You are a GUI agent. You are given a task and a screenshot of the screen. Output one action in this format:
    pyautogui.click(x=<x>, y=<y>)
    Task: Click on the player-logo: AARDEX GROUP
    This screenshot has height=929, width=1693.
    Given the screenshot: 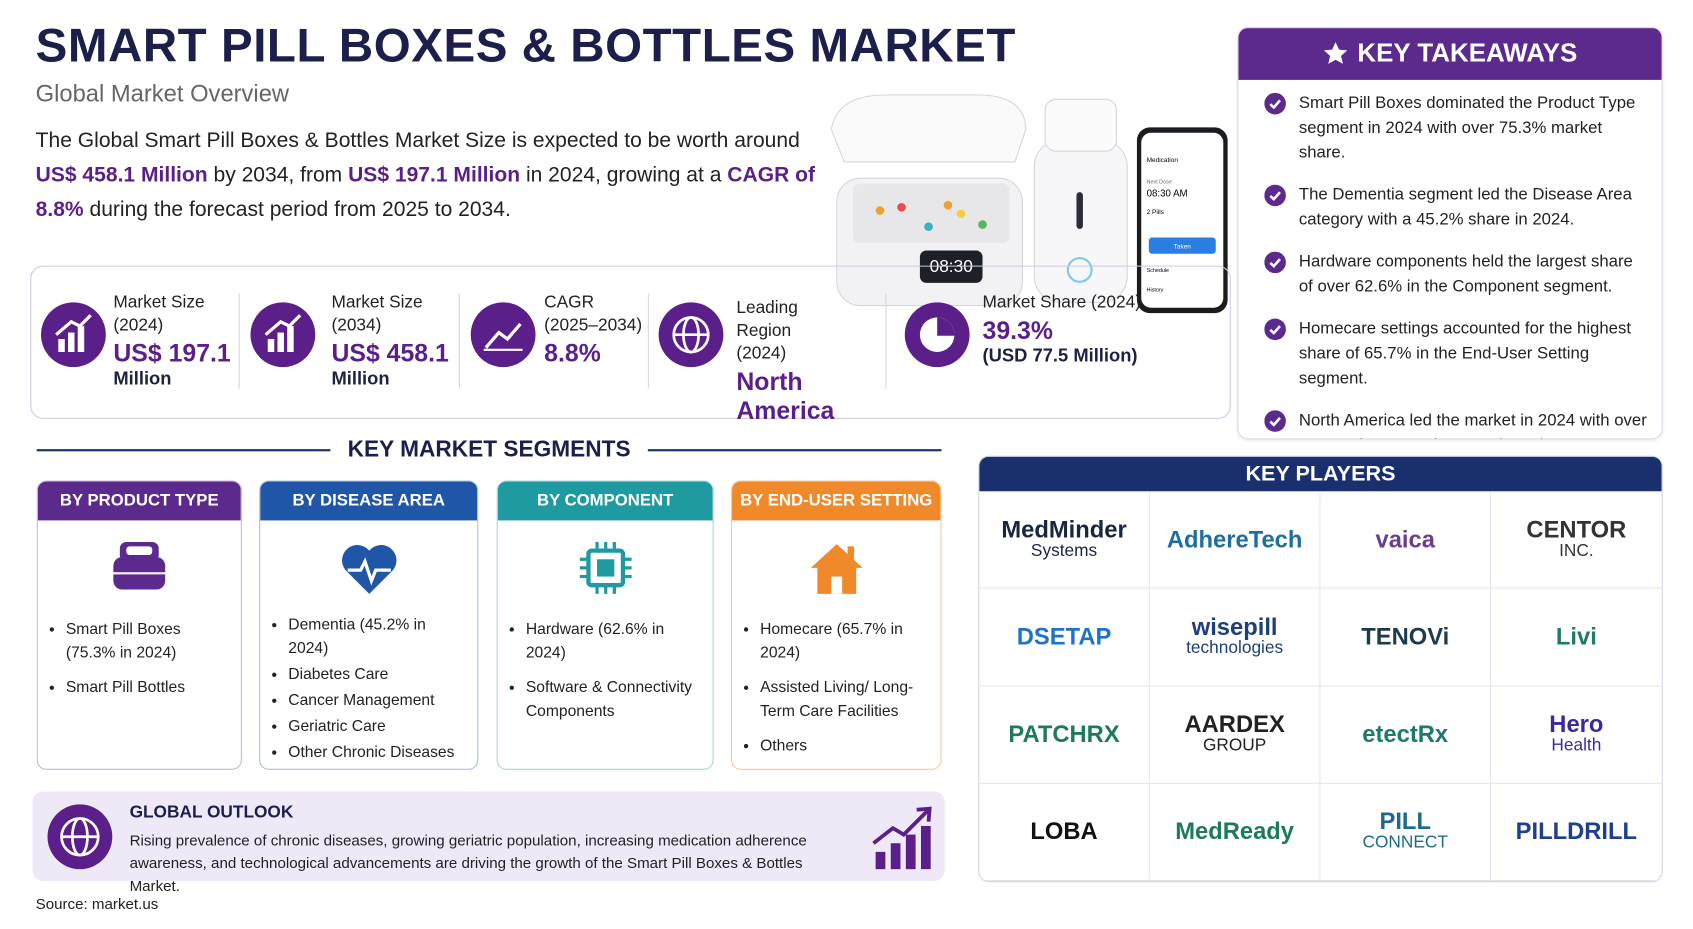 What is the action you would take?
    pyautogui.click(x=1235, y=735)
    